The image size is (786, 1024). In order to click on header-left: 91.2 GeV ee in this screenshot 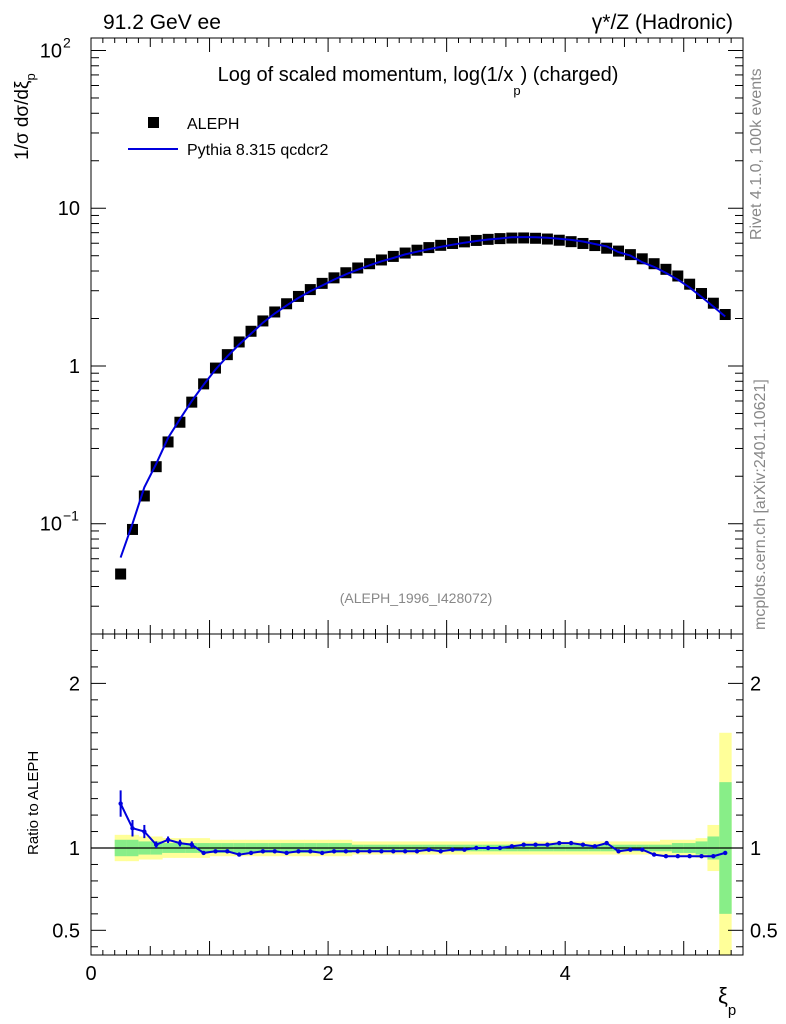, I will do `click(162, 22)`.